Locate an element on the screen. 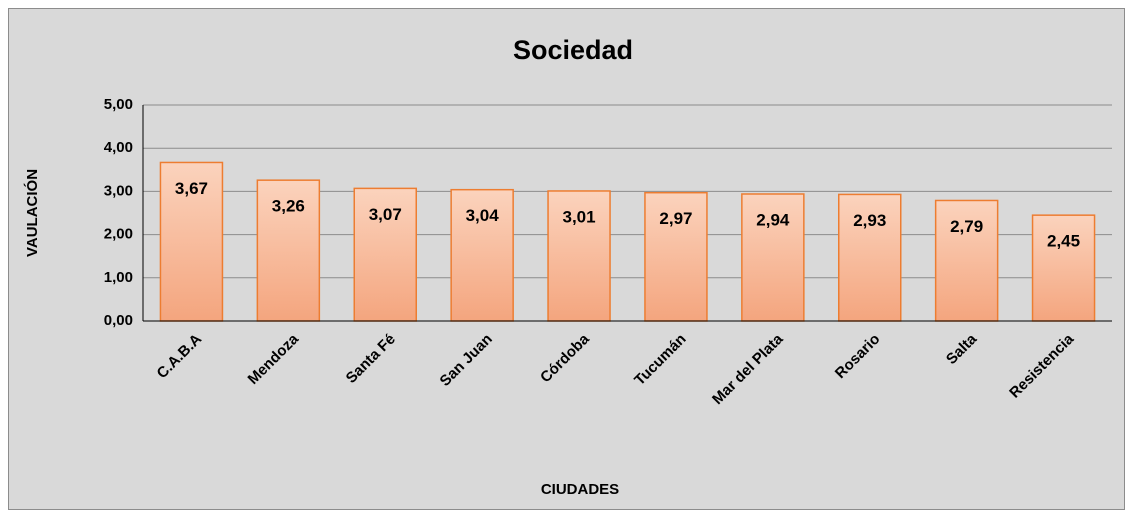 This screenshot has width=1133, height=518. data-label: 2,97 is located at coordinates (675, 218).